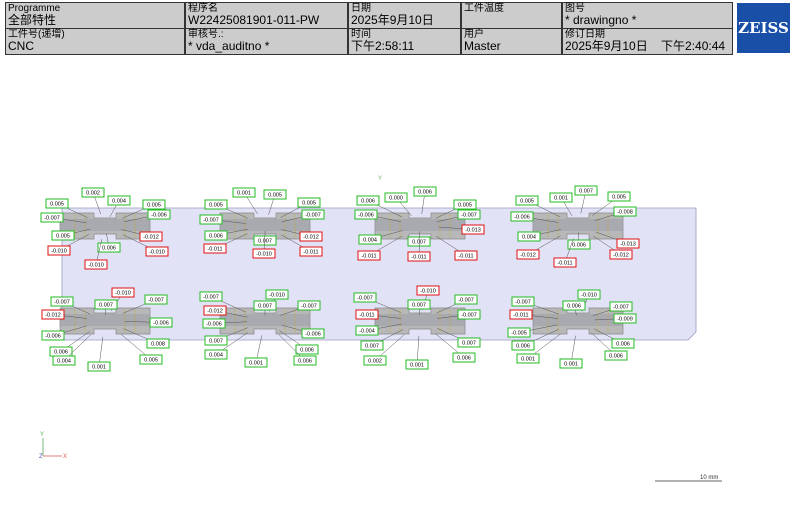  What do you see at coordinates (367, 330) in the screenshot?
I see `measurement-label: -0.004` at bounding box center [367, 330].